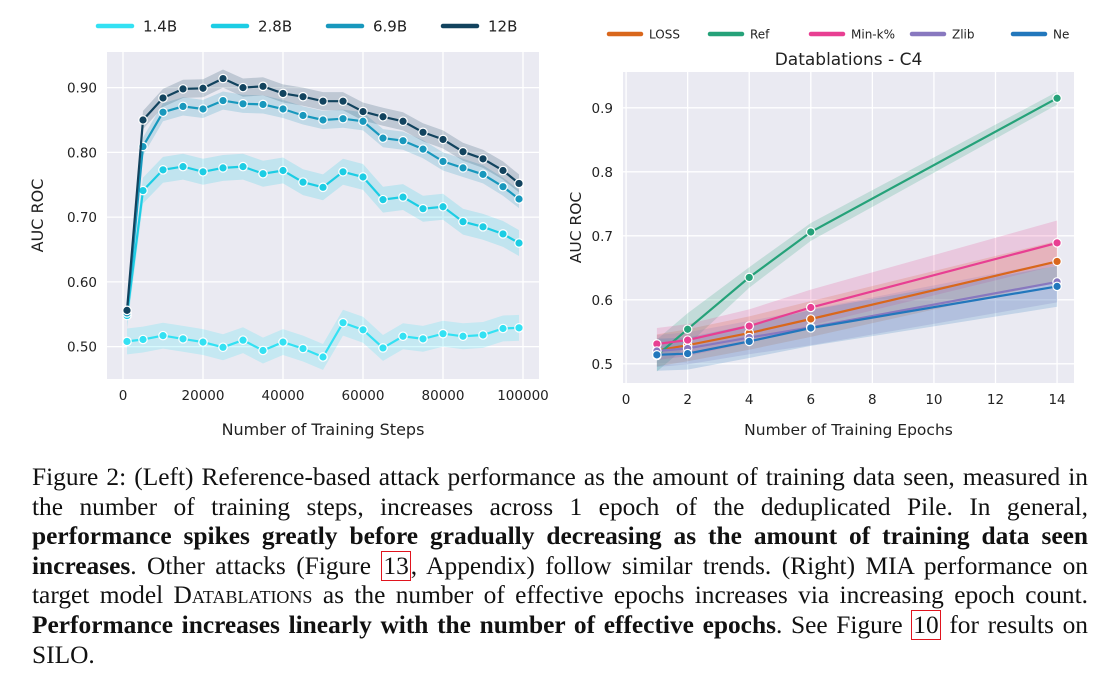 The width and height of the screenshot is (1096, 675). Describe the element at coordinates (602, 301) in the screenshot. I see `y-tick-label: 0.6` at that location.